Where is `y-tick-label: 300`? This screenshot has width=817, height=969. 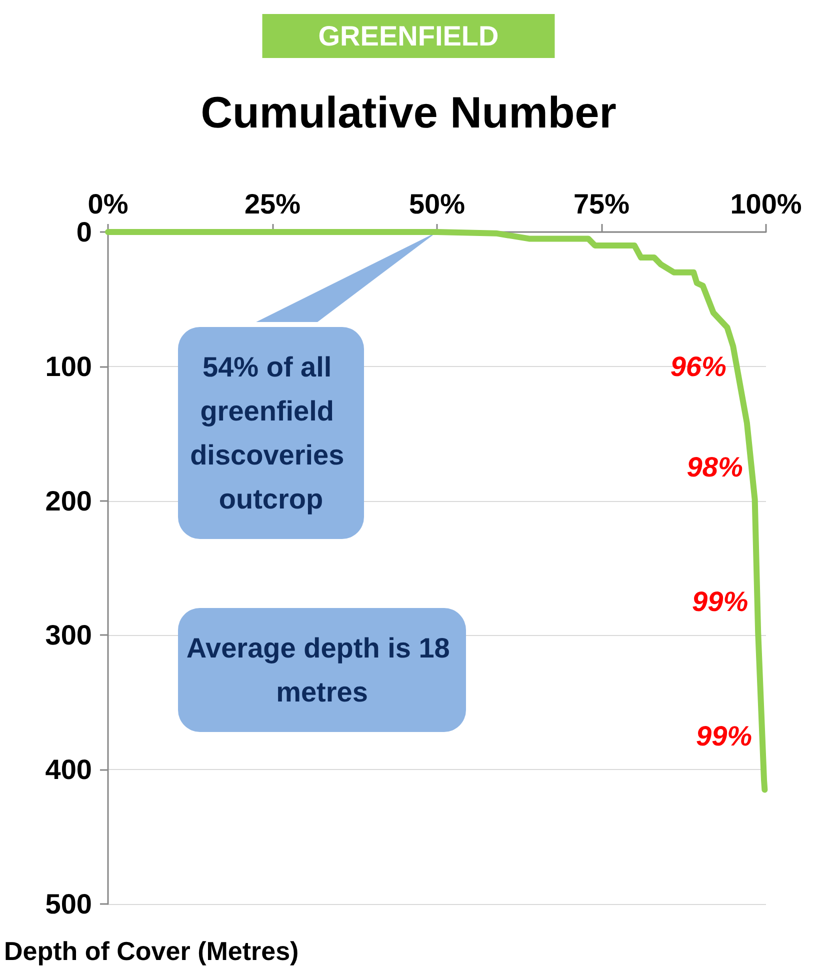 y-tick-label: 300 is located at coordinates (68, 635).